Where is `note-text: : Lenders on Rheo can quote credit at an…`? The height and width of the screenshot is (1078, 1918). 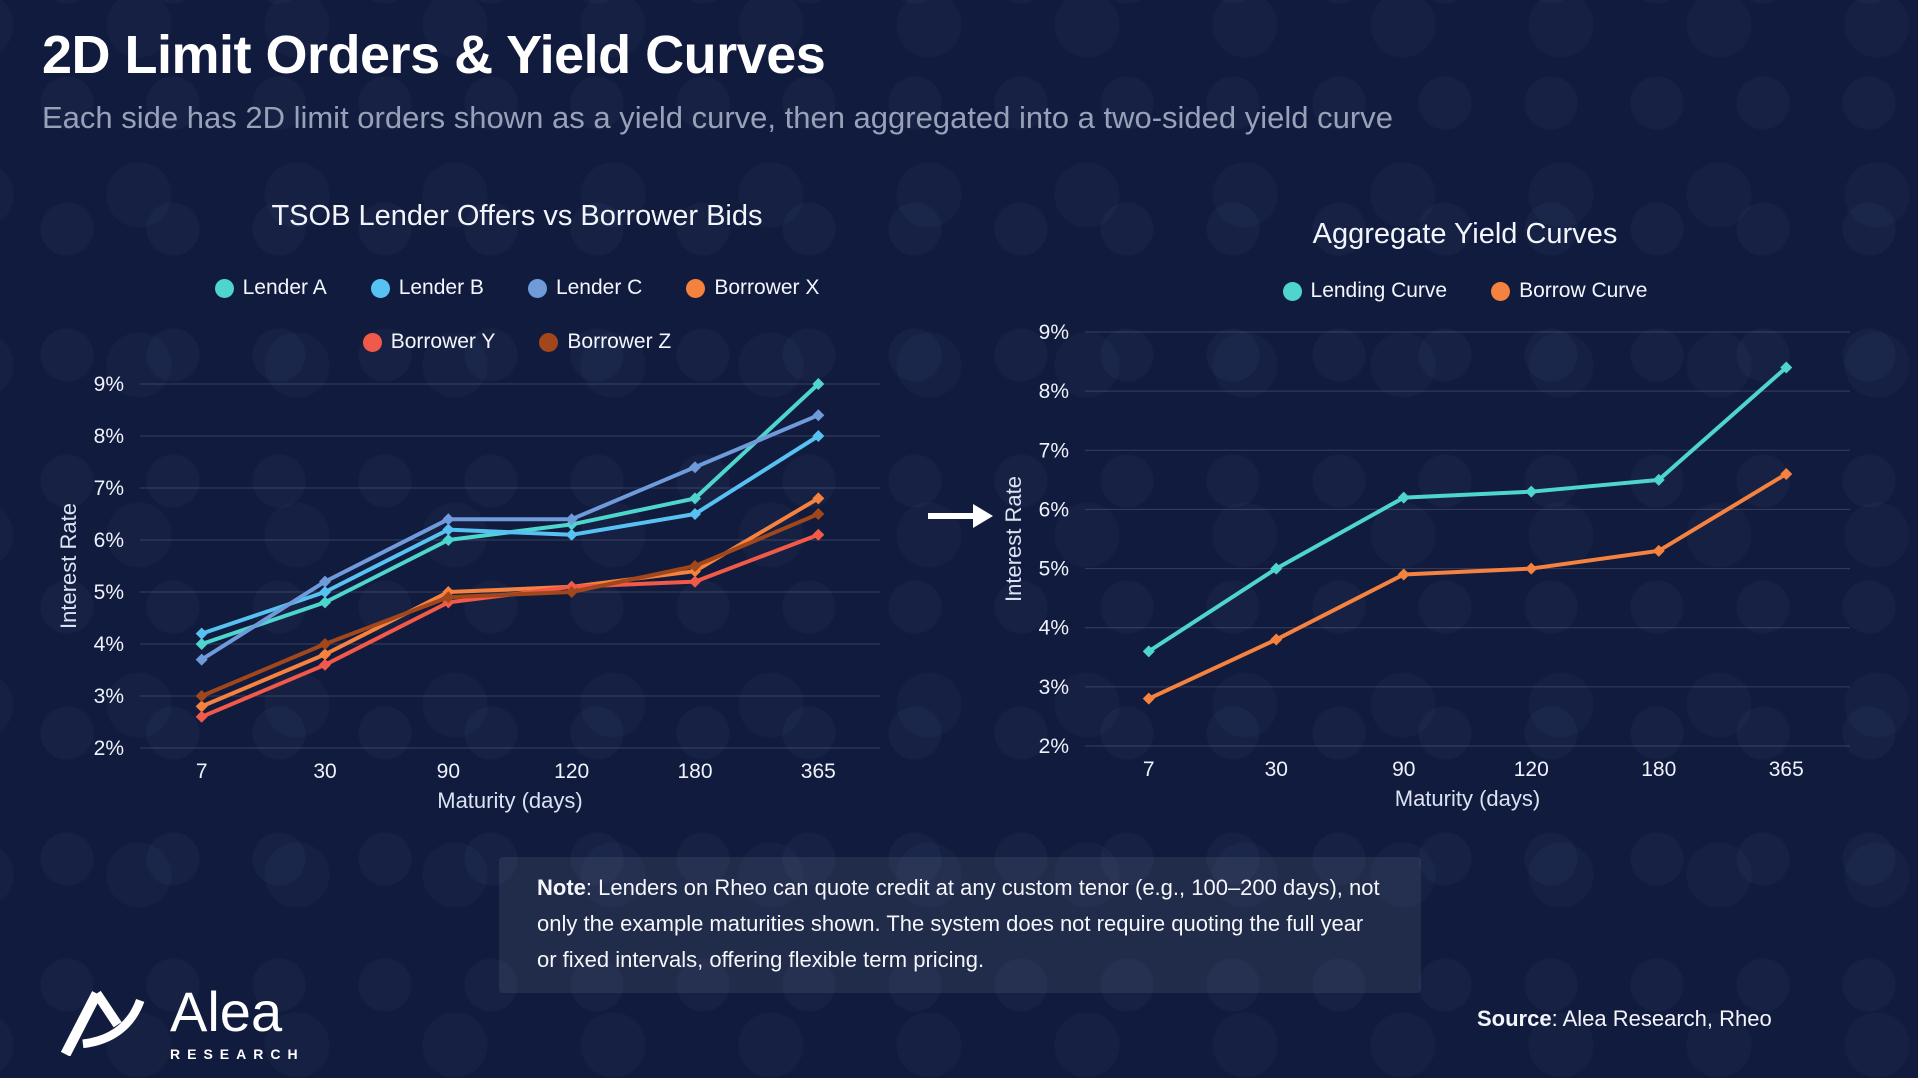
note-text: : Lenders on Rheo can quote credit at an… is located at coordinates (958, 923).